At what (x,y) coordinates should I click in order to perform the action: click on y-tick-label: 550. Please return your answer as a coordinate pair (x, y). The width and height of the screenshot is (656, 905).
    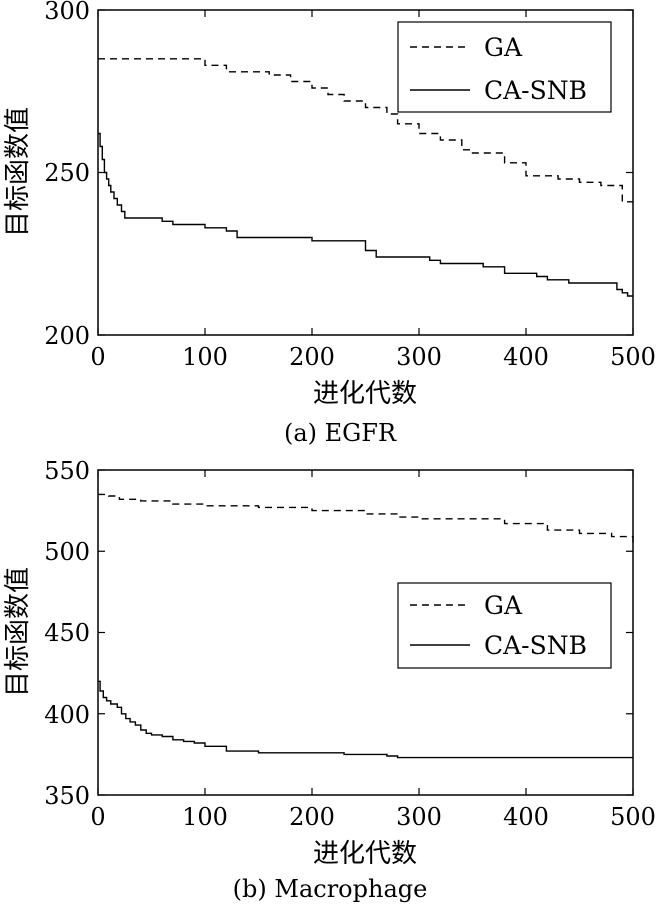
    Looking at the image, I should click on (67, 471).